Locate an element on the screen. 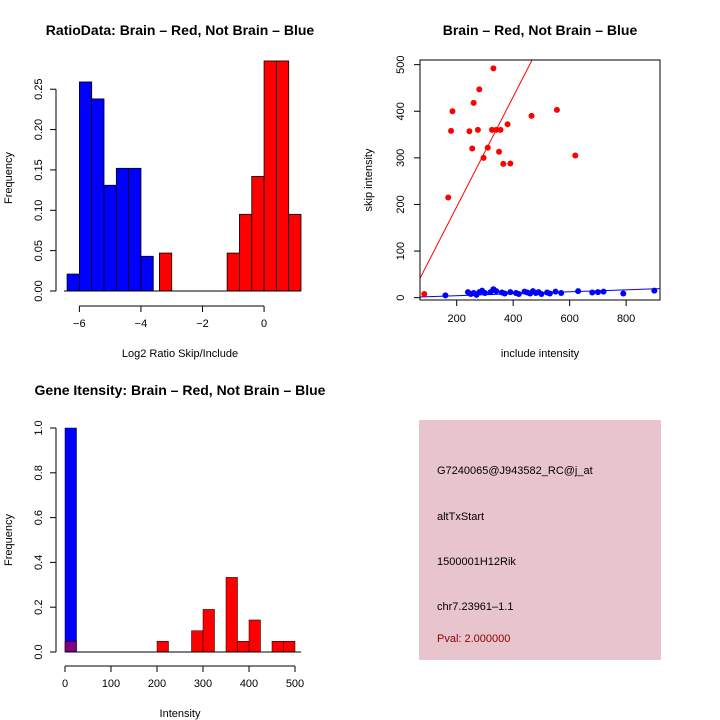 The image size is (720, 720). y-tick-label: 0.4 is located at coordinates (39, 562).